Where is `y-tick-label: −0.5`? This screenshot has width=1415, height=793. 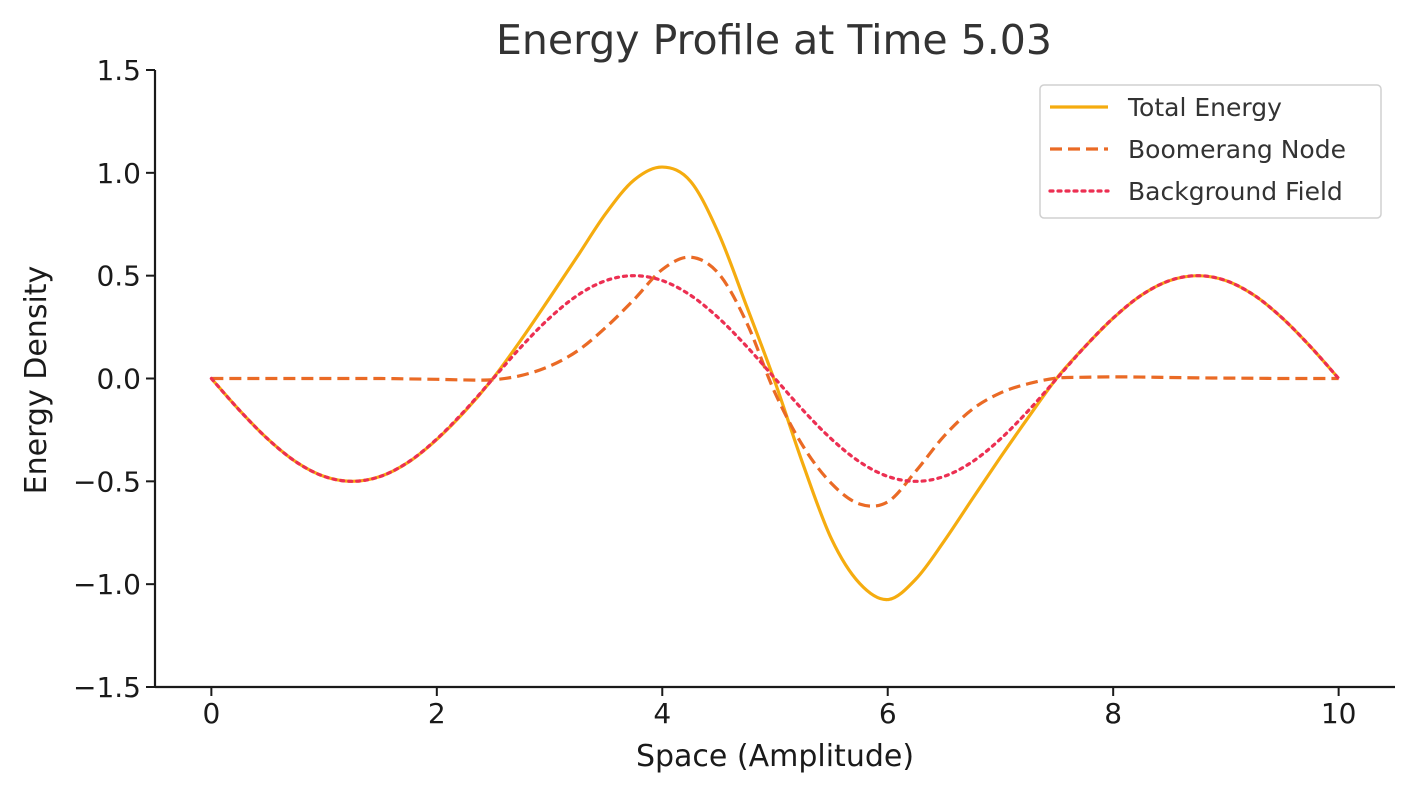 y-tick-label: −0.5 is located at coordinates (107, 481).